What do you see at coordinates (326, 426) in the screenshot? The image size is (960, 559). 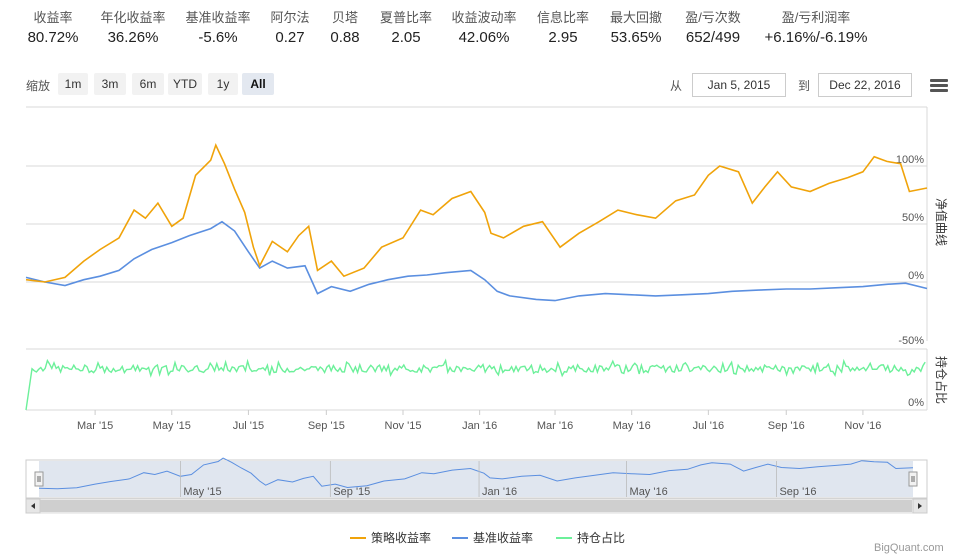 I see `x-tick-label: Sep '15` at bounding box center [326, 426].